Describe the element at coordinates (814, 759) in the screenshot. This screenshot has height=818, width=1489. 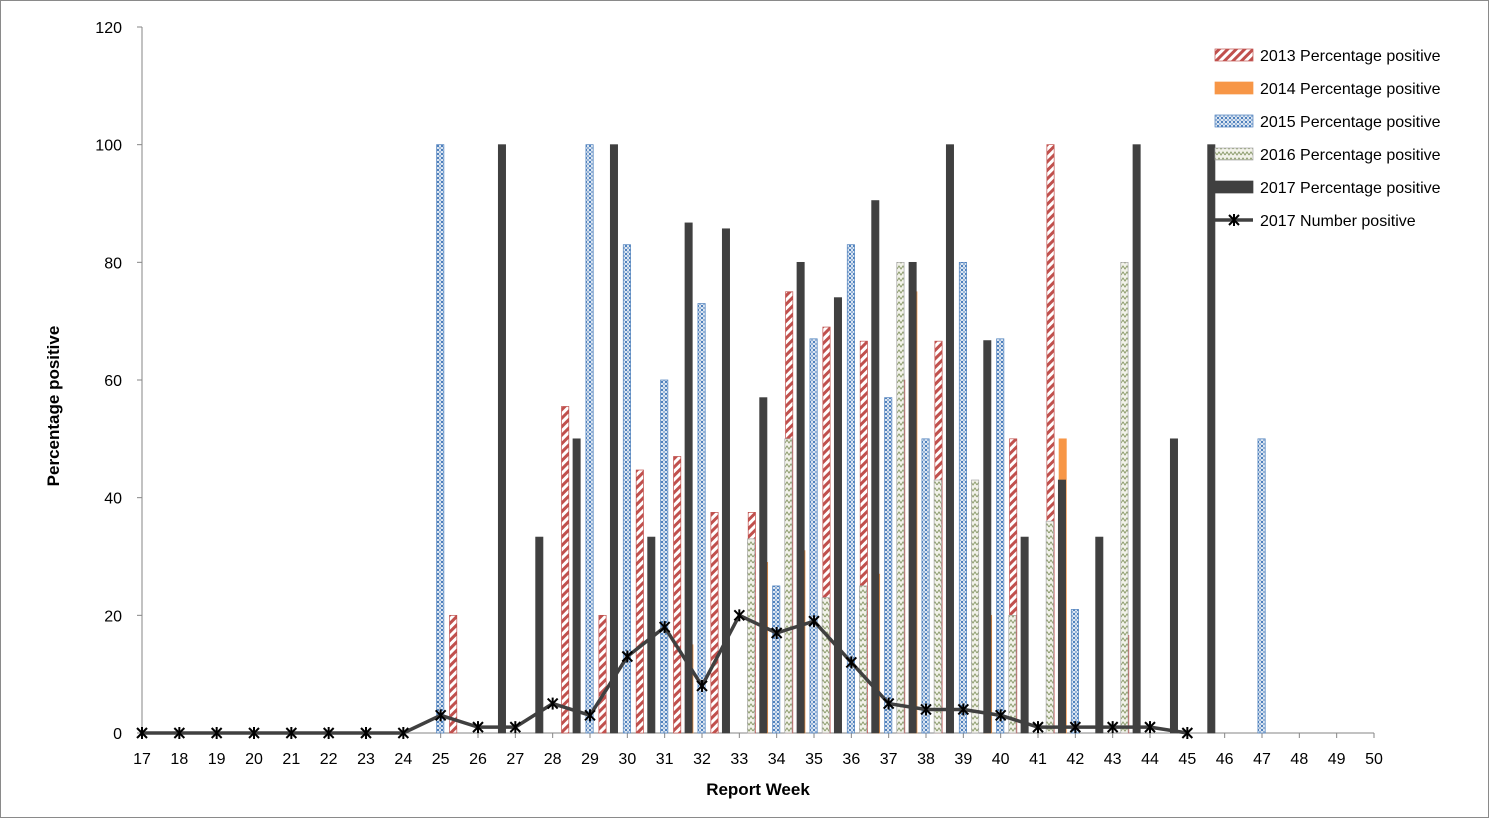
I see `x-tick-label: 35` at that location.